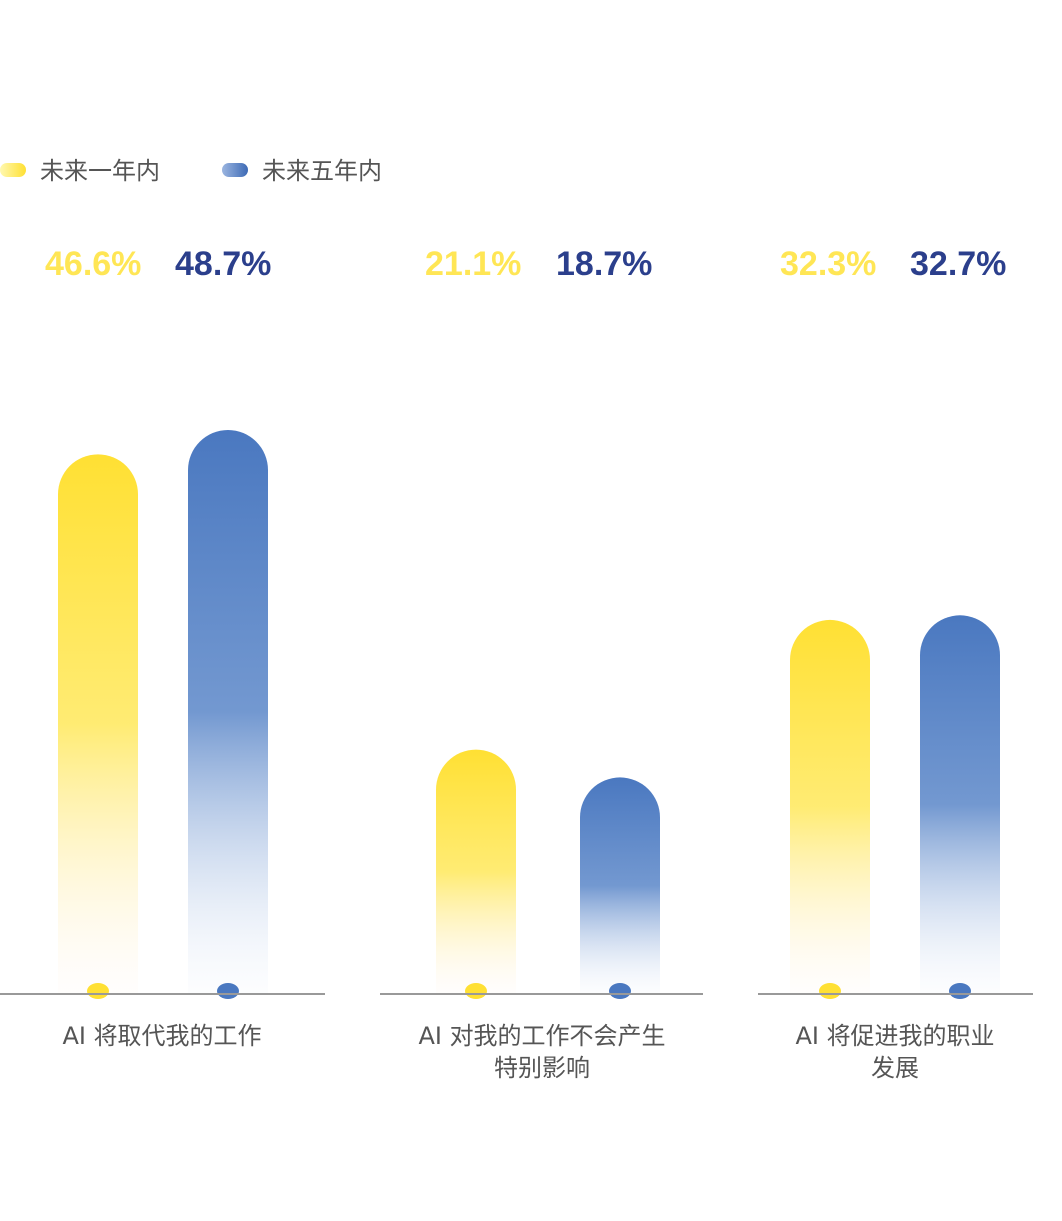 This screenshot has height=1221, width=1062. What do you see at coordinates (191, 171) in the screenshot?
I see `legend: 未来一年内 未来五年内` at bounding box center [191, 171].